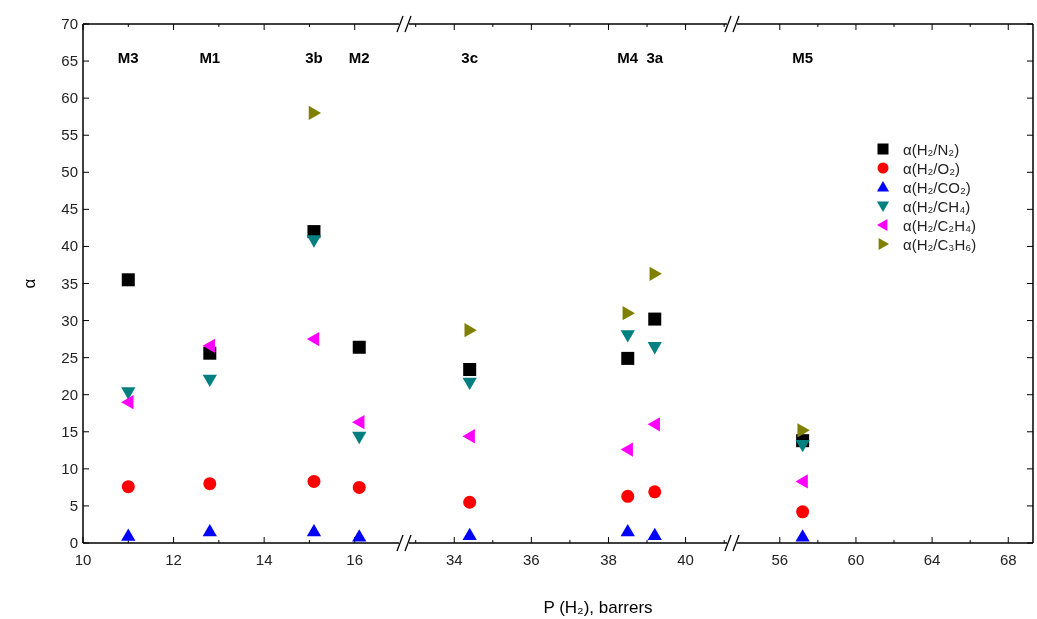  Describe the element at coordinates (69, 431) in the screenshot. I see `y-tick-label: 15` at that location.